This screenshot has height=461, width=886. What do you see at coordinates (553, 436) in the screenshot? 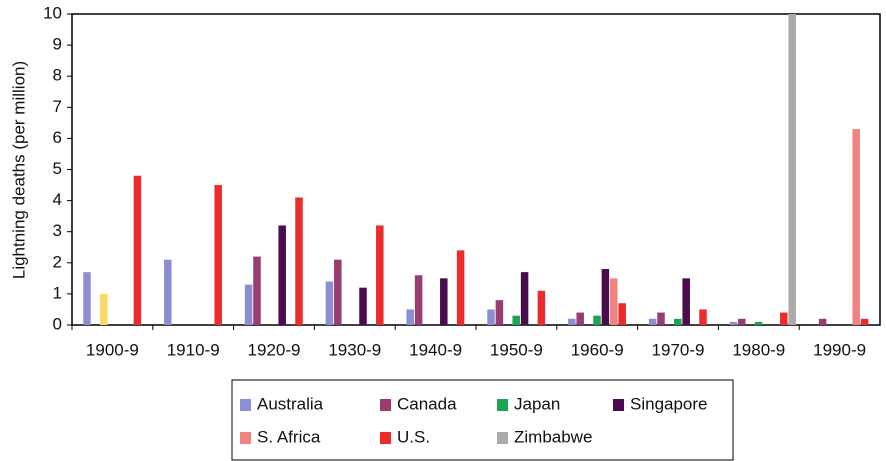
I see `legend-label: Zimbabwe` at bounding box center [553, 436].